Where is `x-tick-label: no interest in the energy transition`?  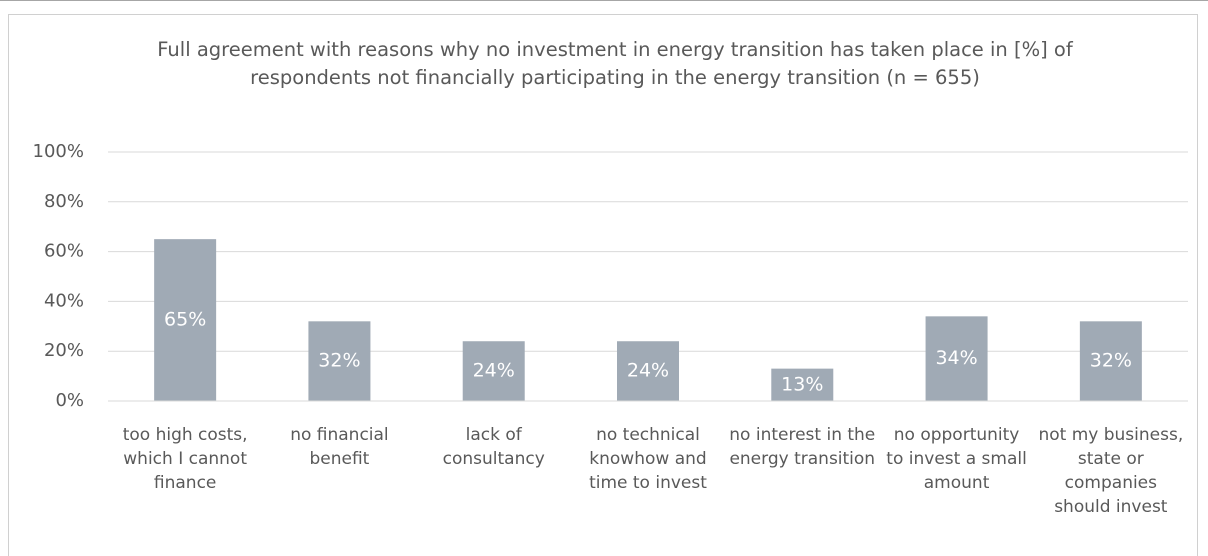
x-tick-label: no interest in the energy transition is located at coordinates (802, 447).